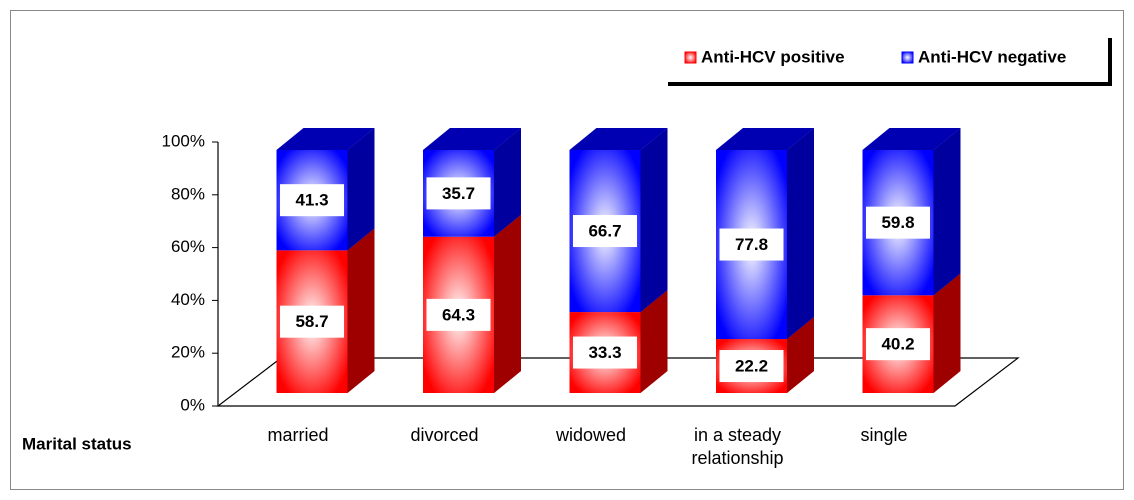 Image resolution: width=1134 pixels, height=500 pixels. I want to click on y-tick-label: 60%, so click(188, 246).